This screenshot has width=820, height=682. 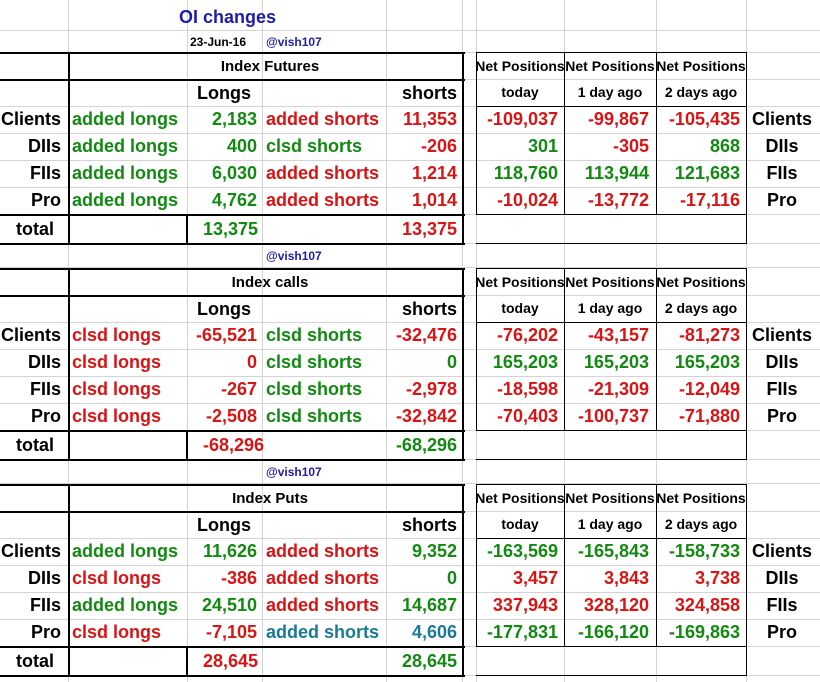 What do you see at coordinates (613, 632) in the screenshot?
I see `net-position-value: -166,120` at bounding box center [613, 632].